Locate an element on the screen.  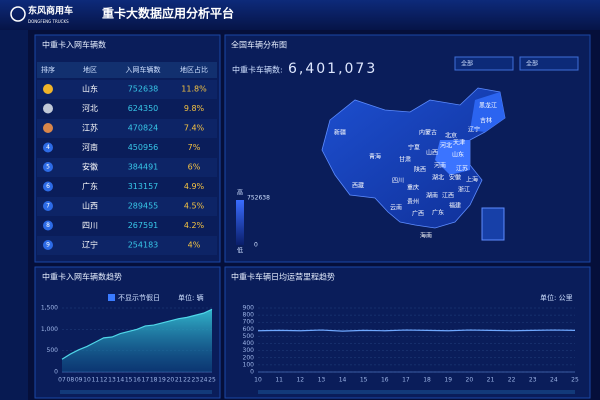
region: 河北 is located at coordinates (90, 108).